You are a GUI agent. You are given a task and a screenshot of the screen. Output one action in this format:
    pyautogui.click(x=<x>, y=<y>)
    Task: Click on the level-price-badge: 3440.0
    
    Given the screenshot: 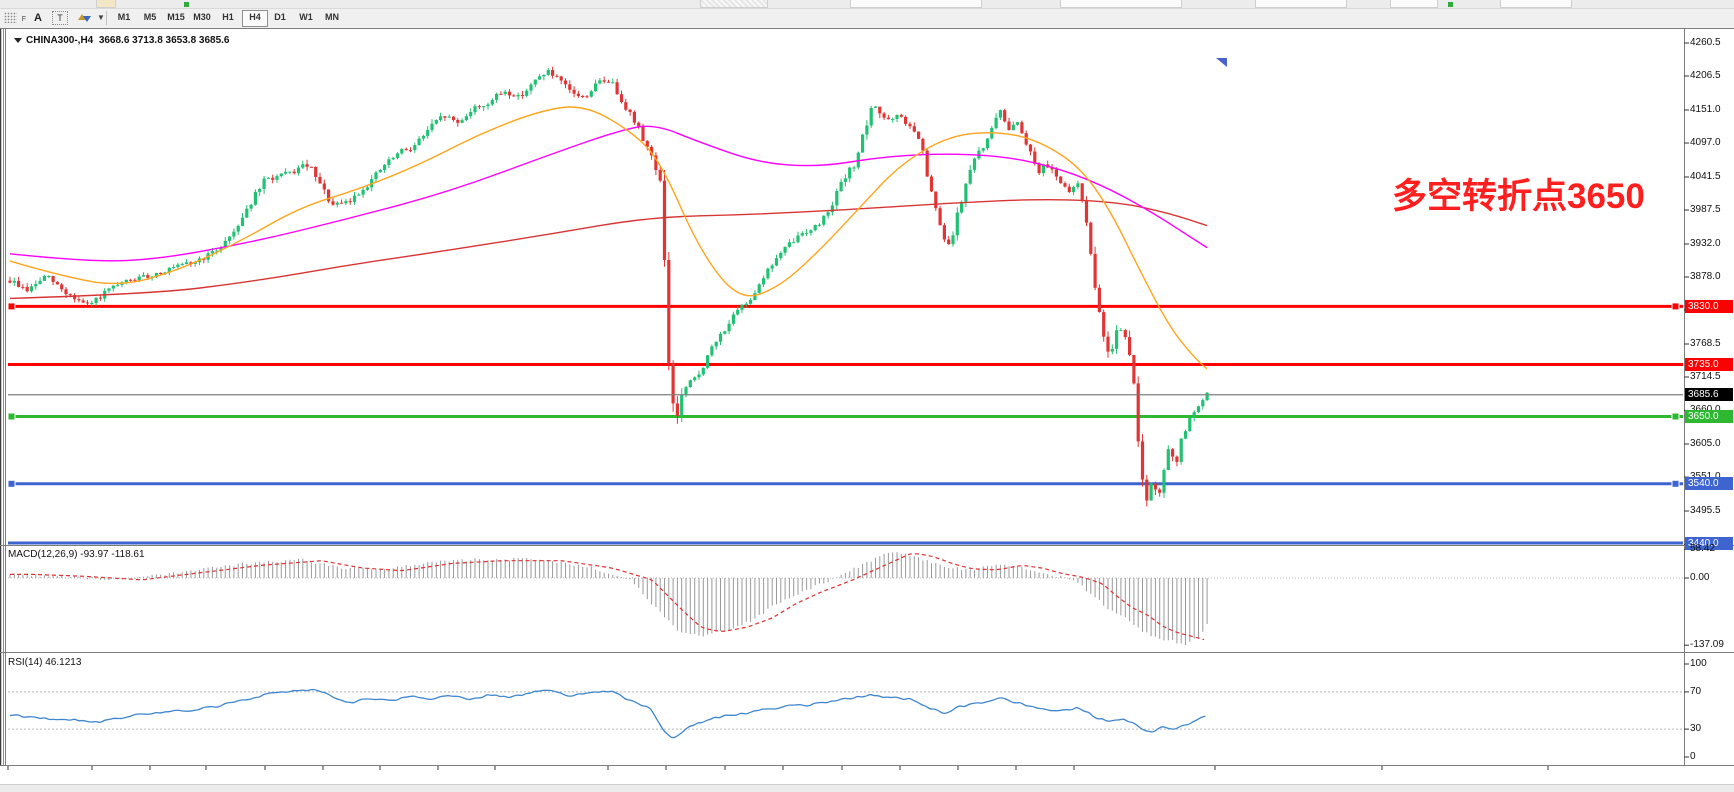 What is the action you would take?
    pyautogui.click(x=1709, y=543)
    